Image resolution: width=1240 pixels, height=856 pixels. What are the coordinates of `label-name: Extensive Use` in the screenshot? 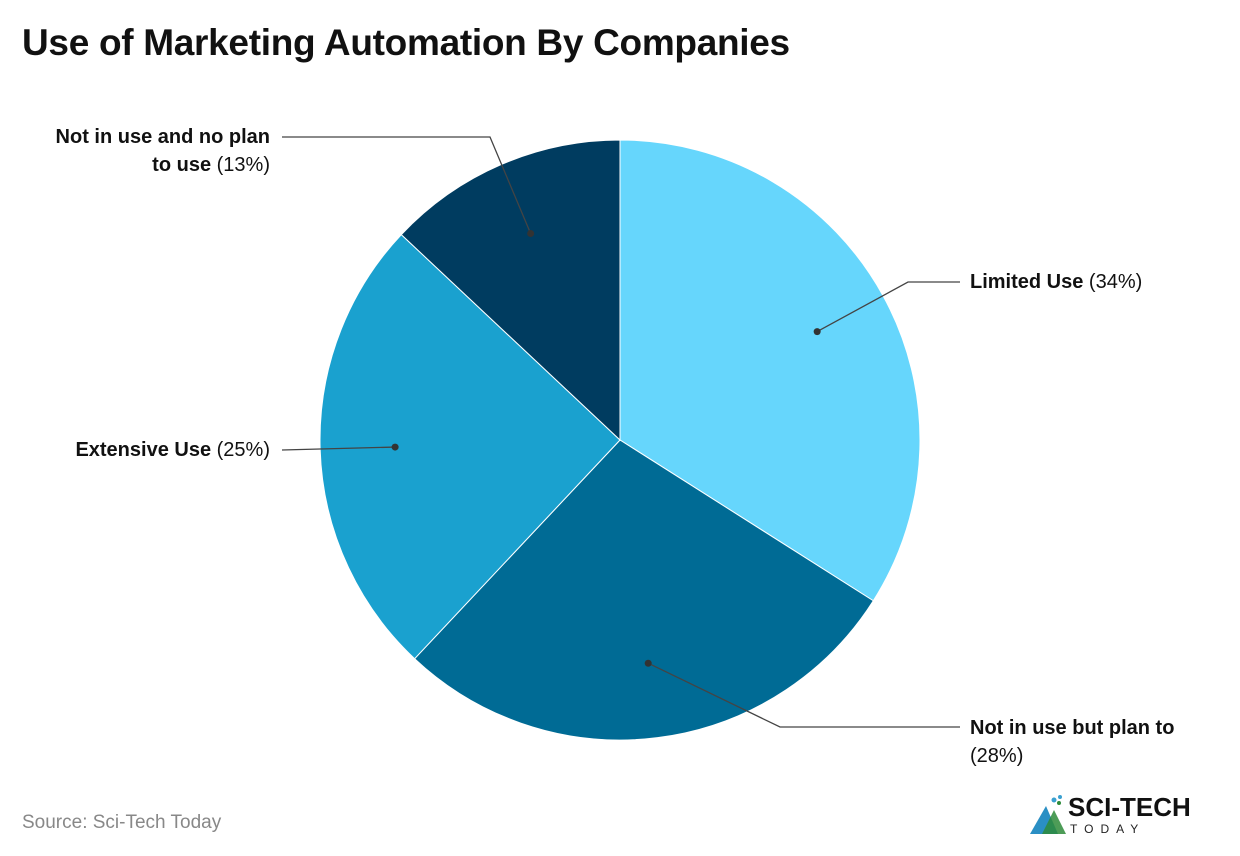 It's located at (143, 450).